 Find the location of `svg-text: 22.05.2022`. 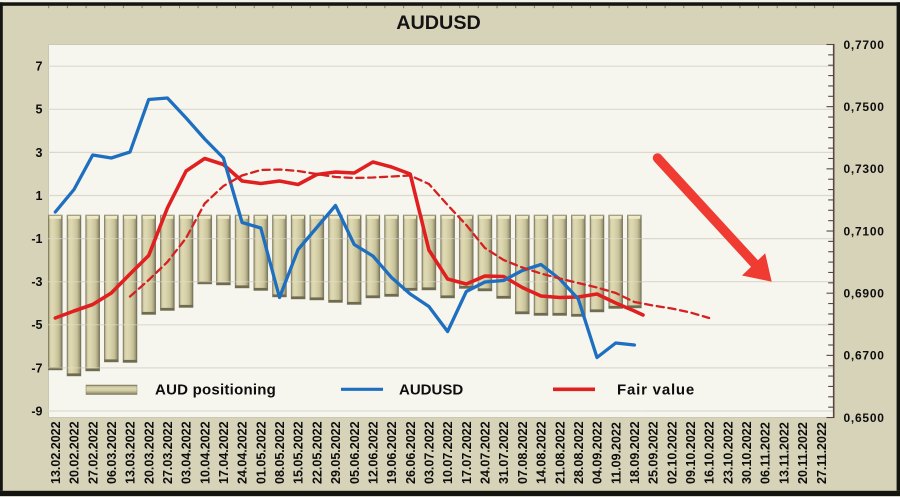

svg-text: 22.05.2022 is located at coordinates (317, 452).